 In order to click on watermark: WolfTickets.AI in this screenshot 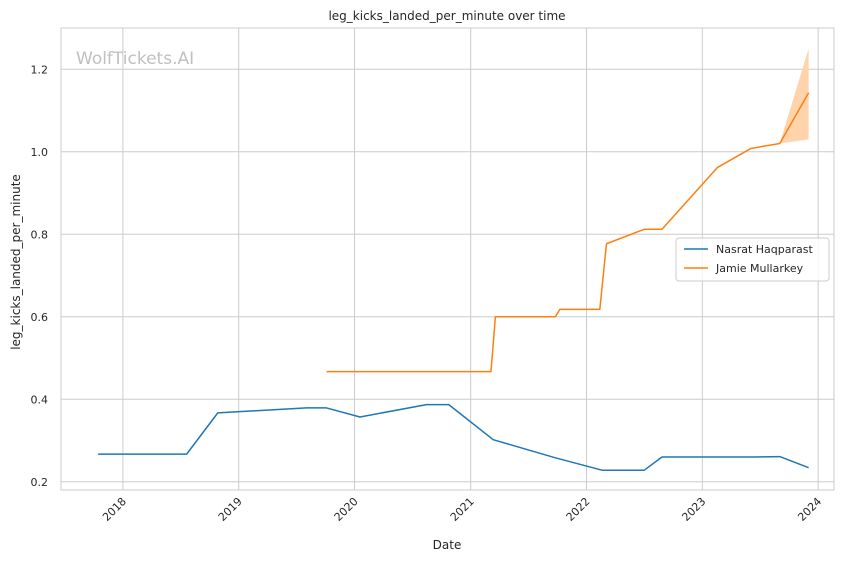, I will do `click(135, 59)`.